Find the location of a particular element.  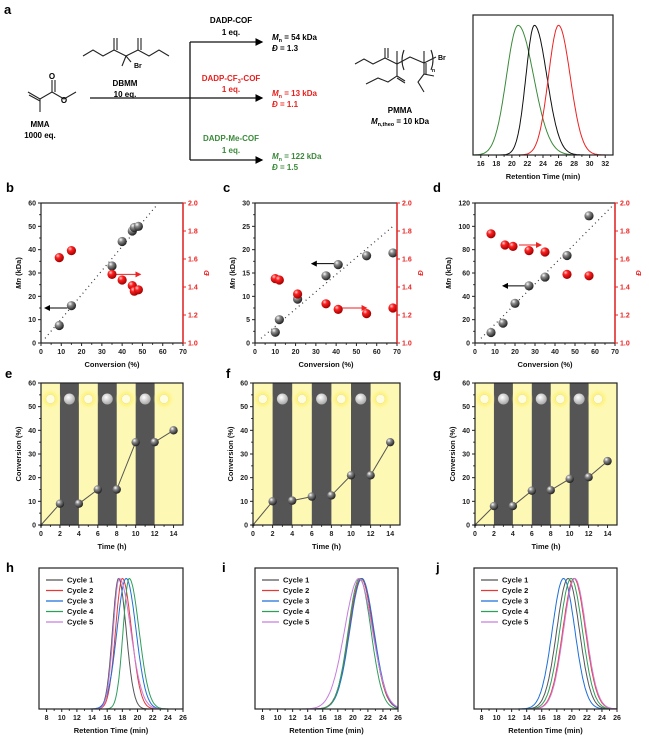

x-tick-label: 22 is located at coordinates (153, 718).